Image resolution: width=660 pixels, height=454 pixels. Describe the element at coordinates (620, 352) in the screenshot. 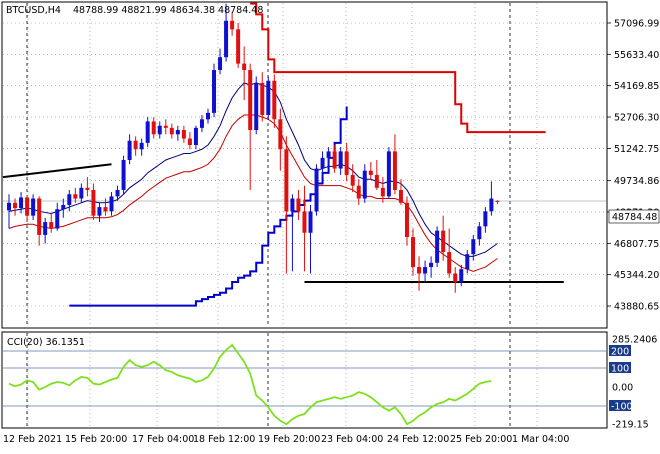

I see `cci-level-label: 200` at that location.